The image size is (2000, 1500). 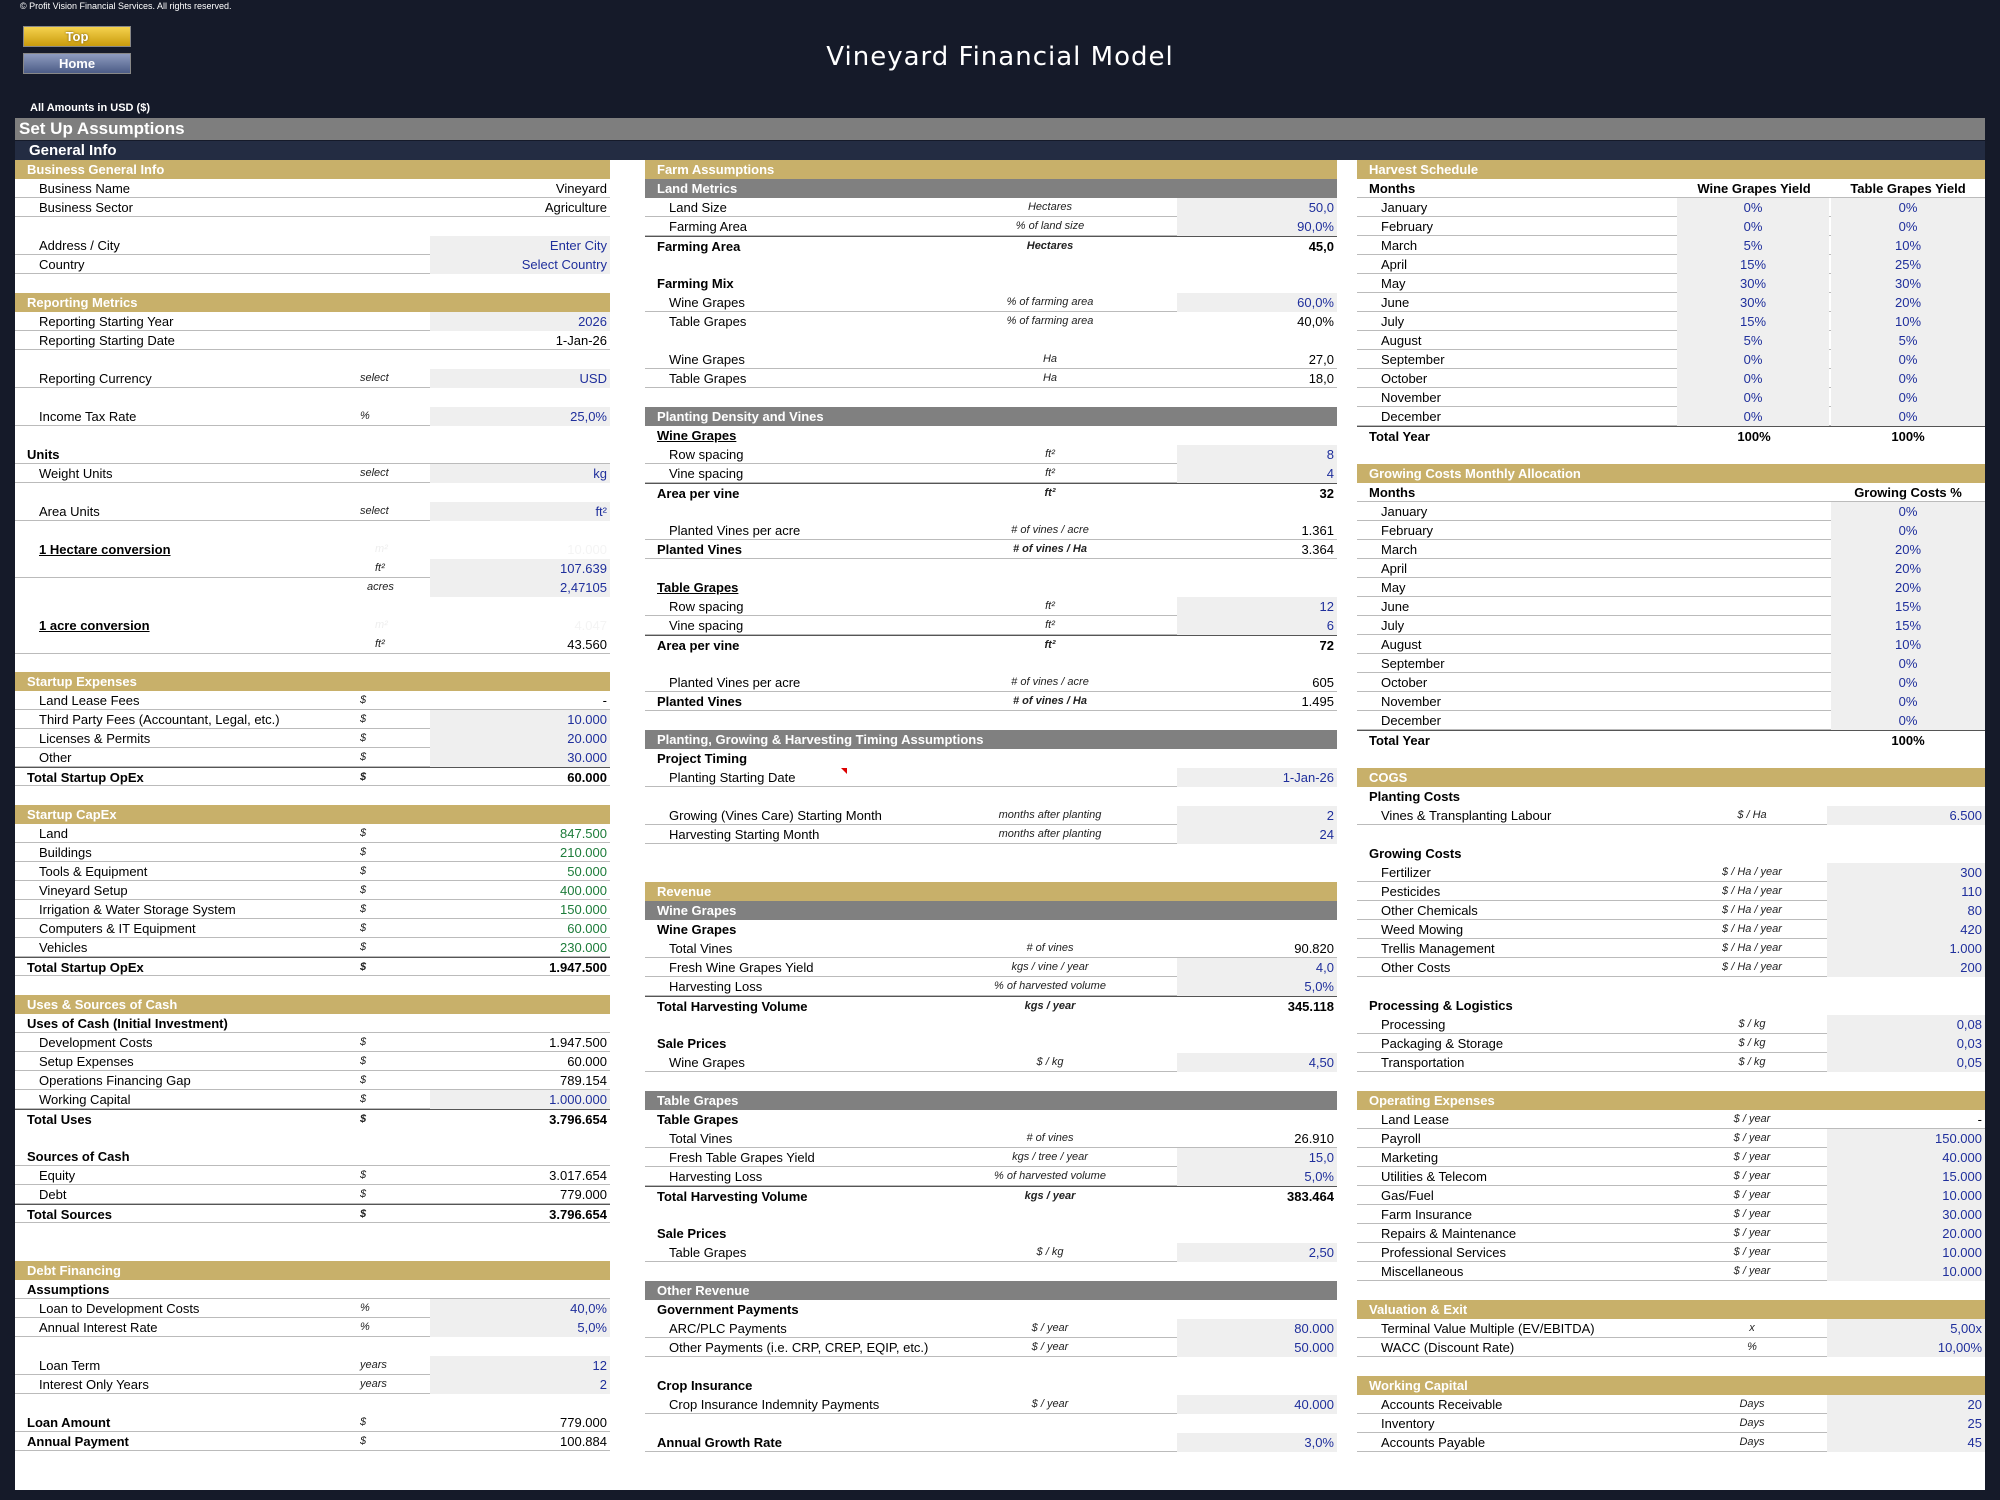 I want to click on terminal-value-multiple-value: 5,00x, so click(x=1906, y=1328).